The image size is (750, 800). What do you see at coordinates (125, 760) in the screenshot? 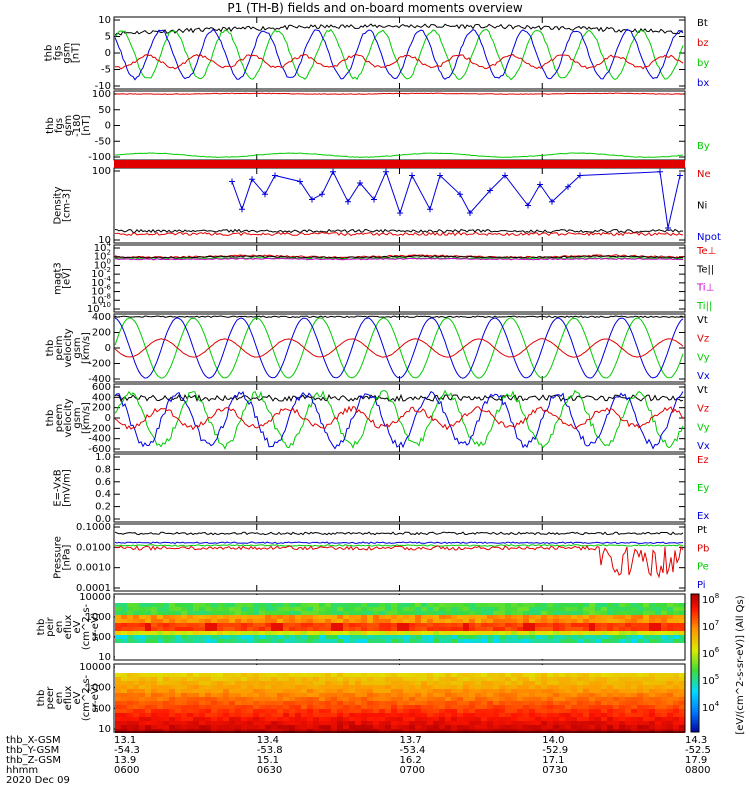
I see `x-tick-label: 13.9` at bounding box center [125, 760].